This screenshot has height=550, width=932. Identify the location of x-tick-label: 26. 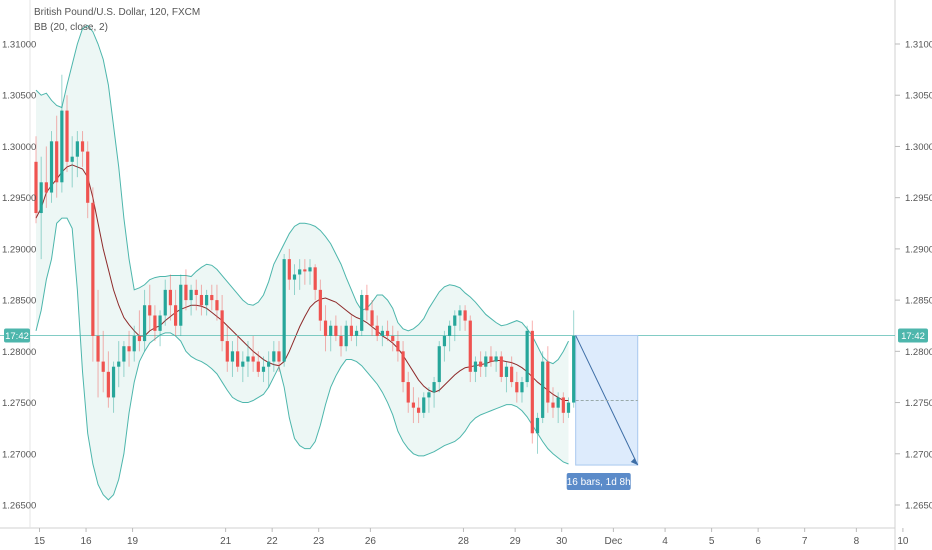
(371, 541).